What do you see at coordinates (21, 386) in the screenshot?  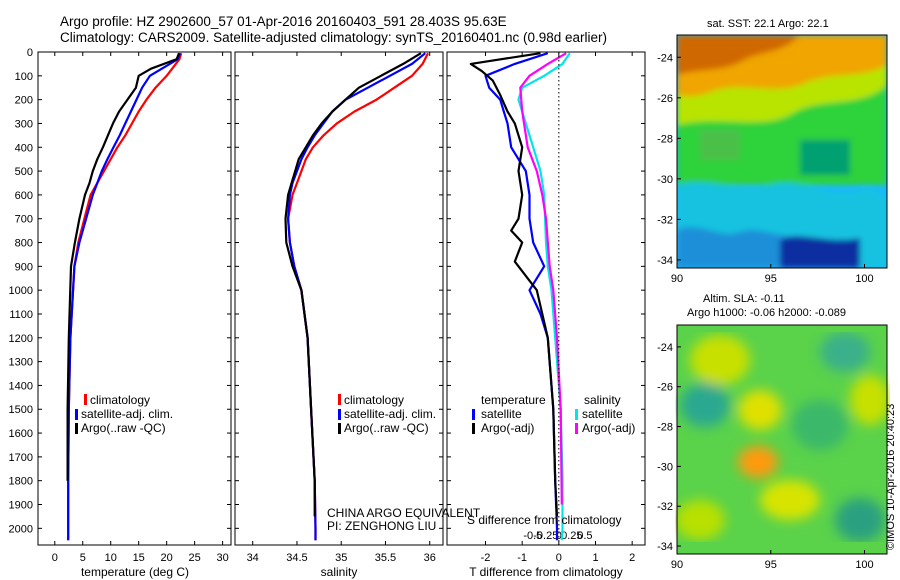 I see `depth-tick-label: 1400` at bounding box center [21, 386].